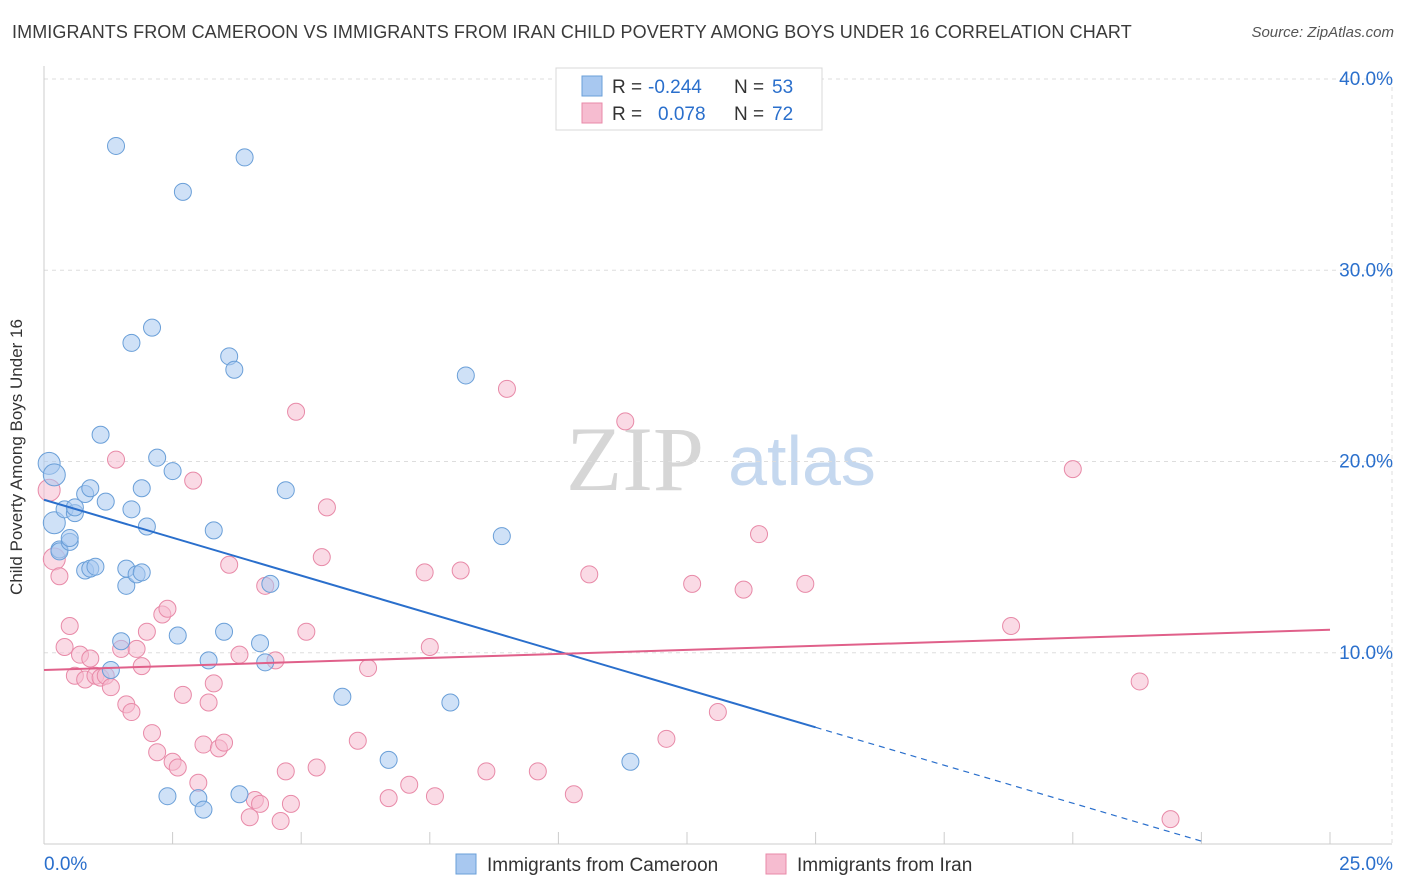 Image resolution: width=1406 pixels, height=892 pixels. What do you see at coordinates (429, 613) in the screenshot?
I see `cameroon-trend-line` at bounding box center [429, 613].